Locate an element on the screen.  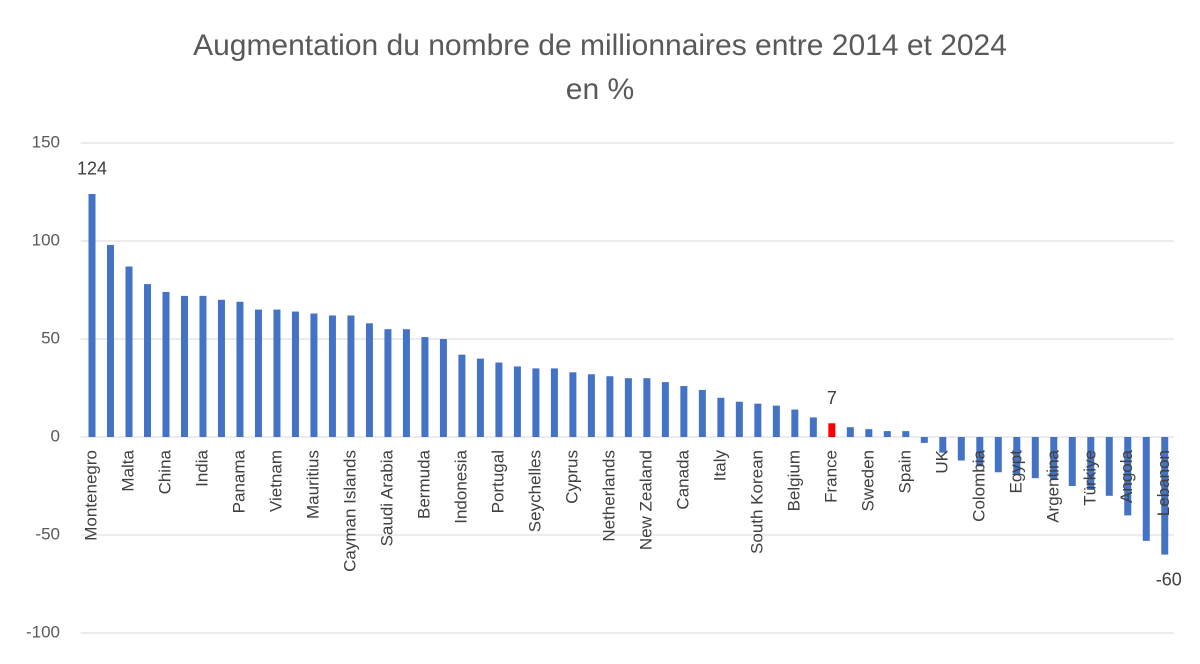
x-tick-label: Angola is located at coordinates (1126, 475).